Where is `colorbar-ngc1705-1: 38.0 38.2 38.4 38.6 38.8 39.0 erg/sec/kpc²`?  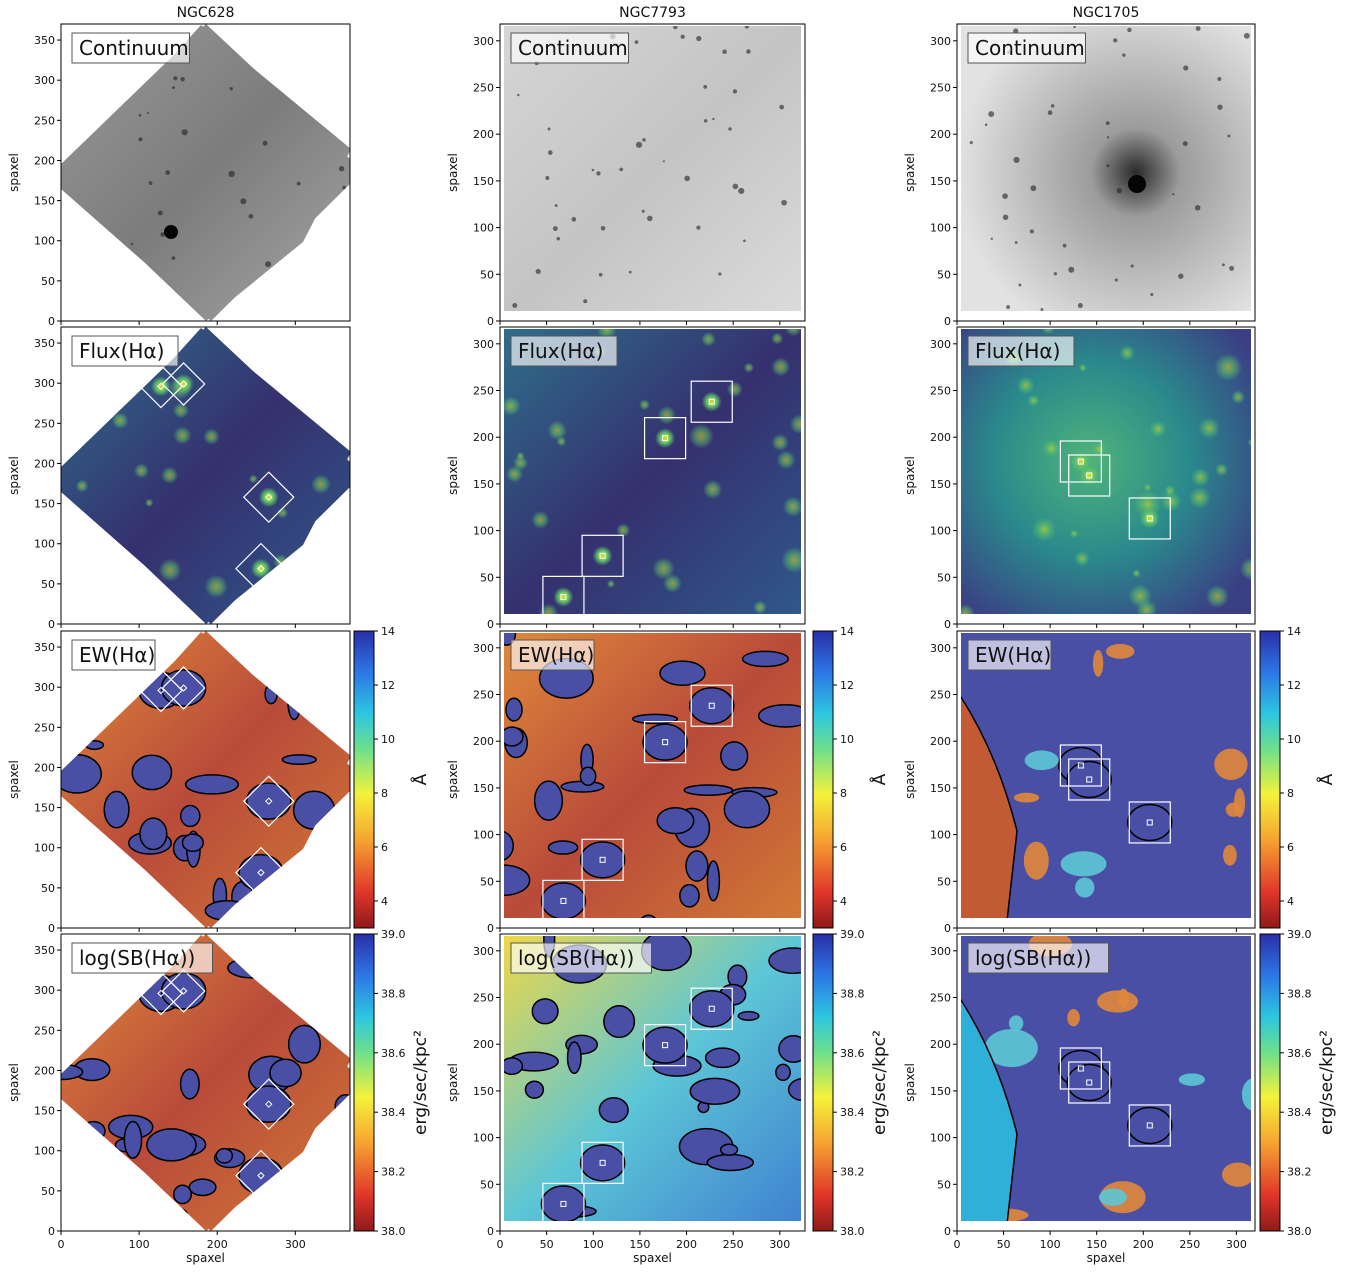
colorbar-ngc1705-1: 38.0 38.2 38.4 38.6 38.8 39.0 erg/sec/kpc² is located at coordinates (1298, 1083).